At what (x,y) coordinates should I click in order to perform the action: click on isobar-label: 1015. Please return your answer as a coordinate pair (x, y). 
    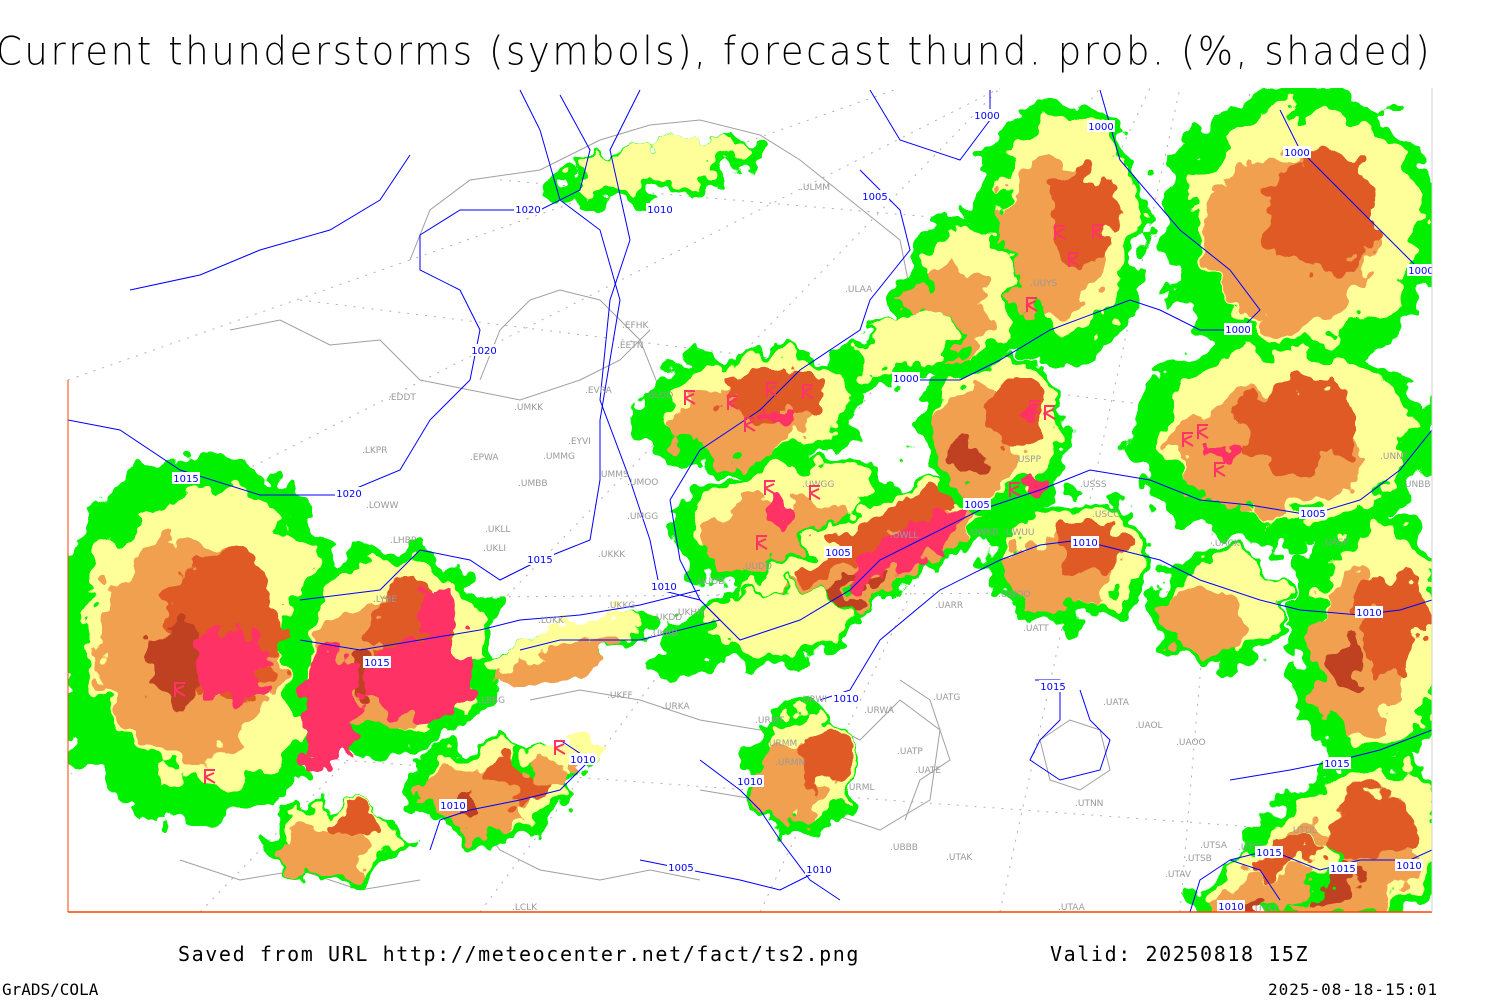
    Looking at the image, I should click on (1336, 764).